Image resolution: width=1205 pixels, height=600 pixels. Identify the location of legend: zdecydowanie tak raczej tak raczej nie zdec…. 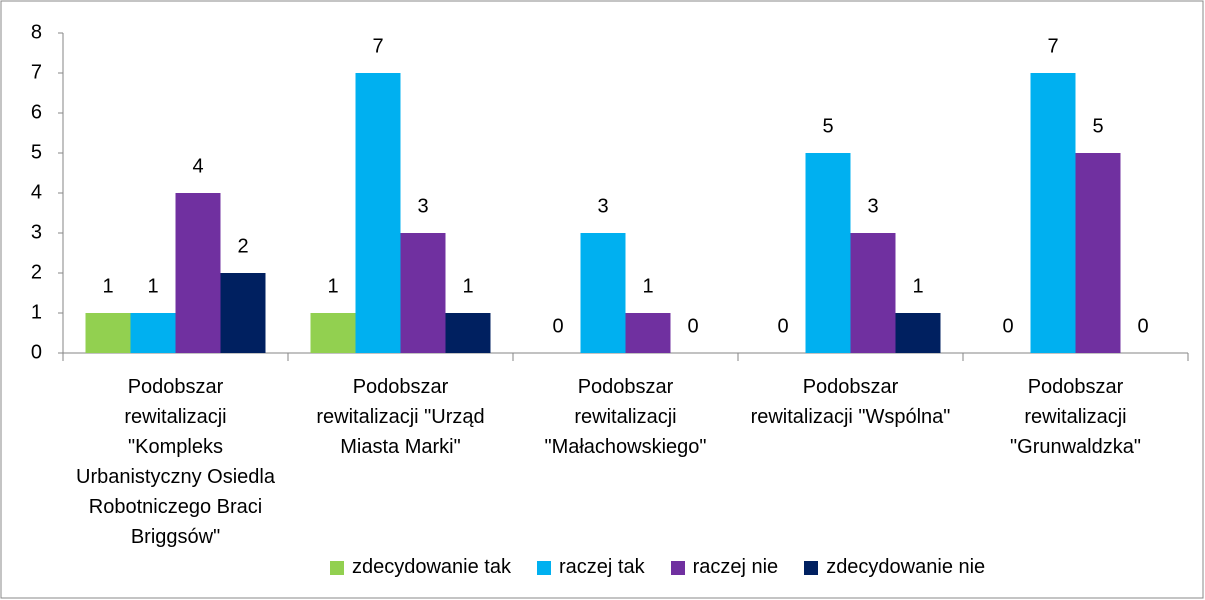
(657, 567).